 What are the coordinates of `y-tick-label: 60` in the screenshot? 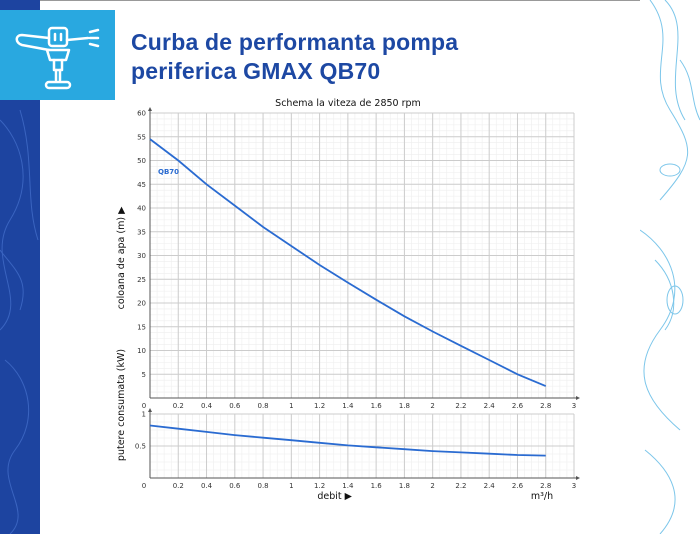 It's located at (141, 114).